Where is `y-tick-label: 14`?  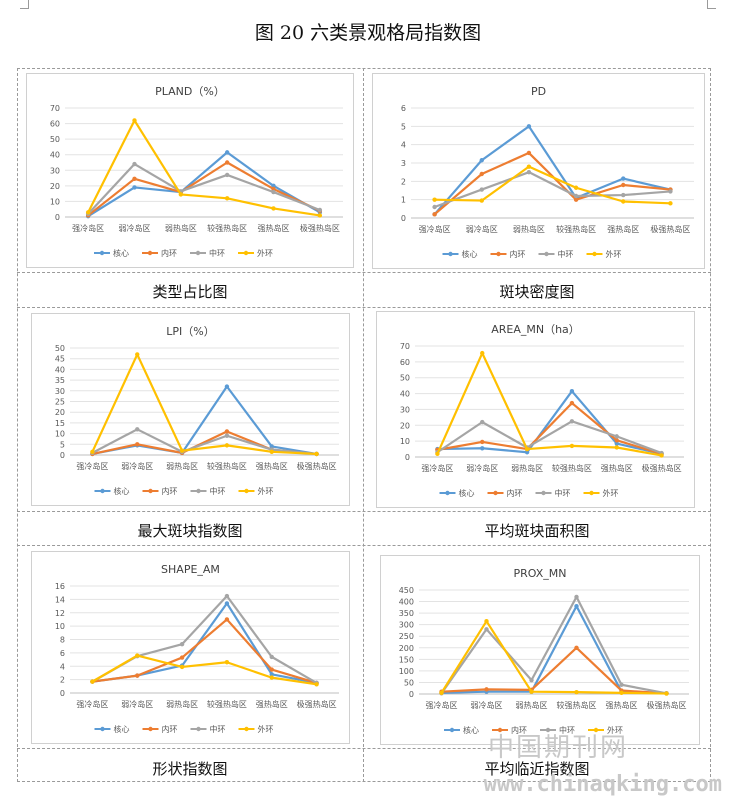 y-tick-label: 14 is located at coordinates (60, 599).